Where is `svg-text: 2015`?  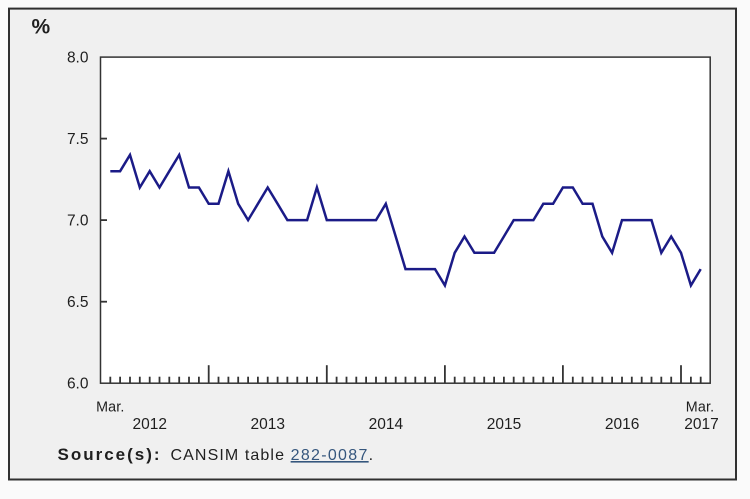 svg-text: 2015 is located at coordinates (504, 424).